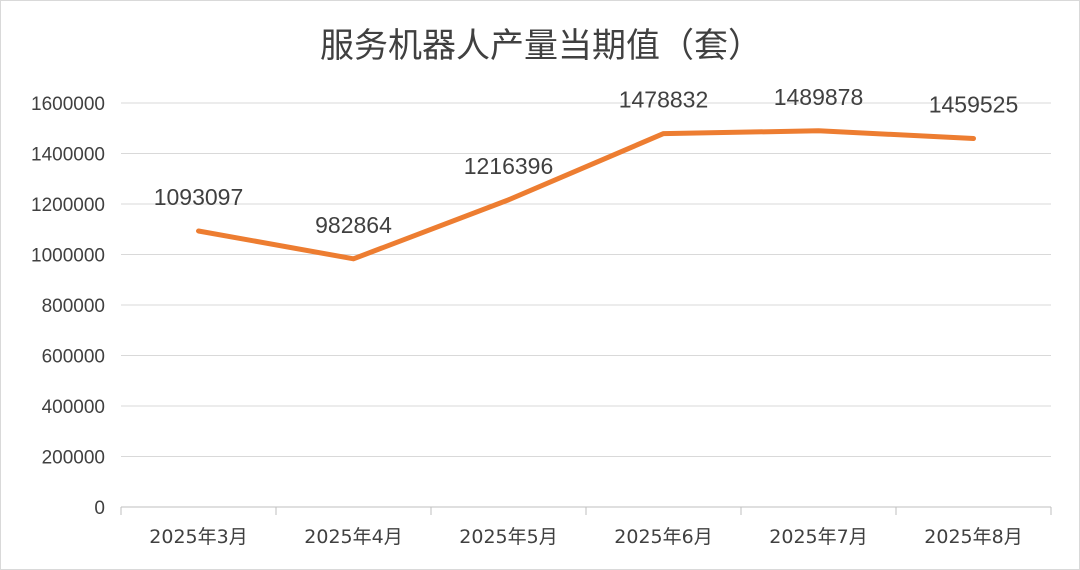 The width and height of the screenshot is (1080, 570). What do you see at coordinates (353, 537) in the screenshot?
I see `x-tick-label: 2025年4月` at bounding box center [353, 537].